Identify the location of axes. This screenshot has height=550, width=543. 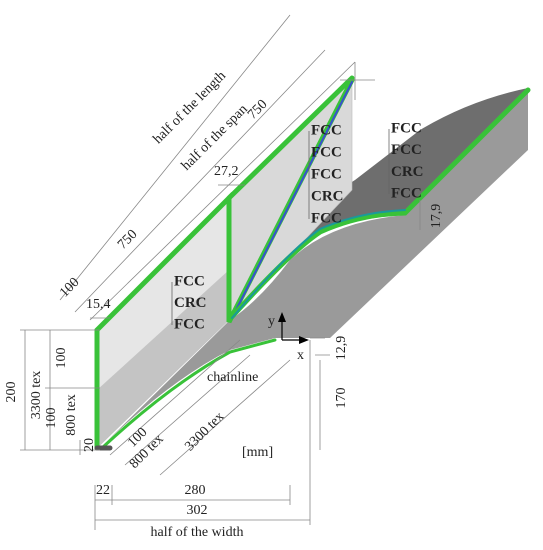
(293, 328).